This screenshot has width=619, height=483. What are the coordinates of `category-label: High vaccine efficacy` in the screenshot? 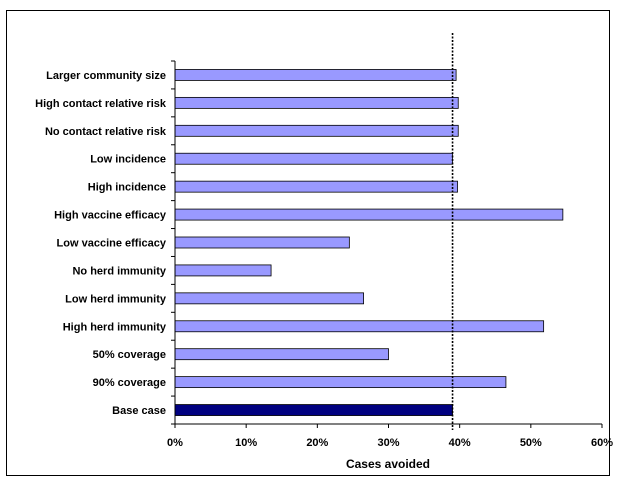 It's located at (110, 216).